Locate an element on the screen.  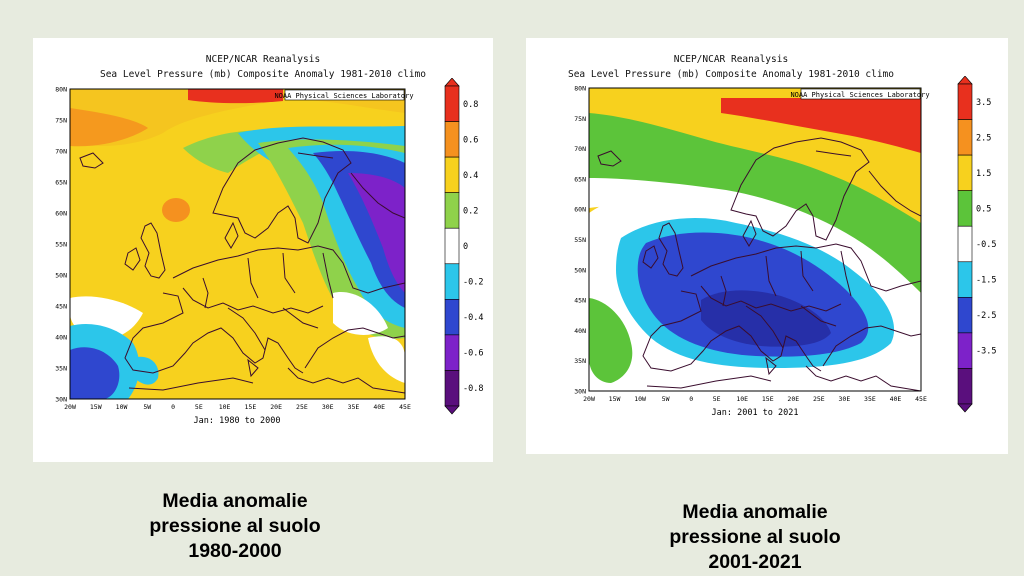
colorbar-label: 3.5 is located at coordinates (983, 103).